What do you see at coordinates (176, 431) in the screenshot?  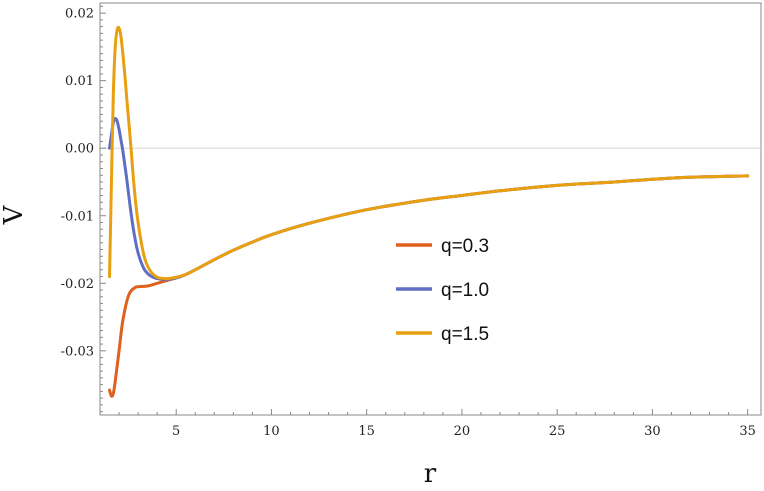 I see `x-tick-label: 5` at bounding box center [176, 431].